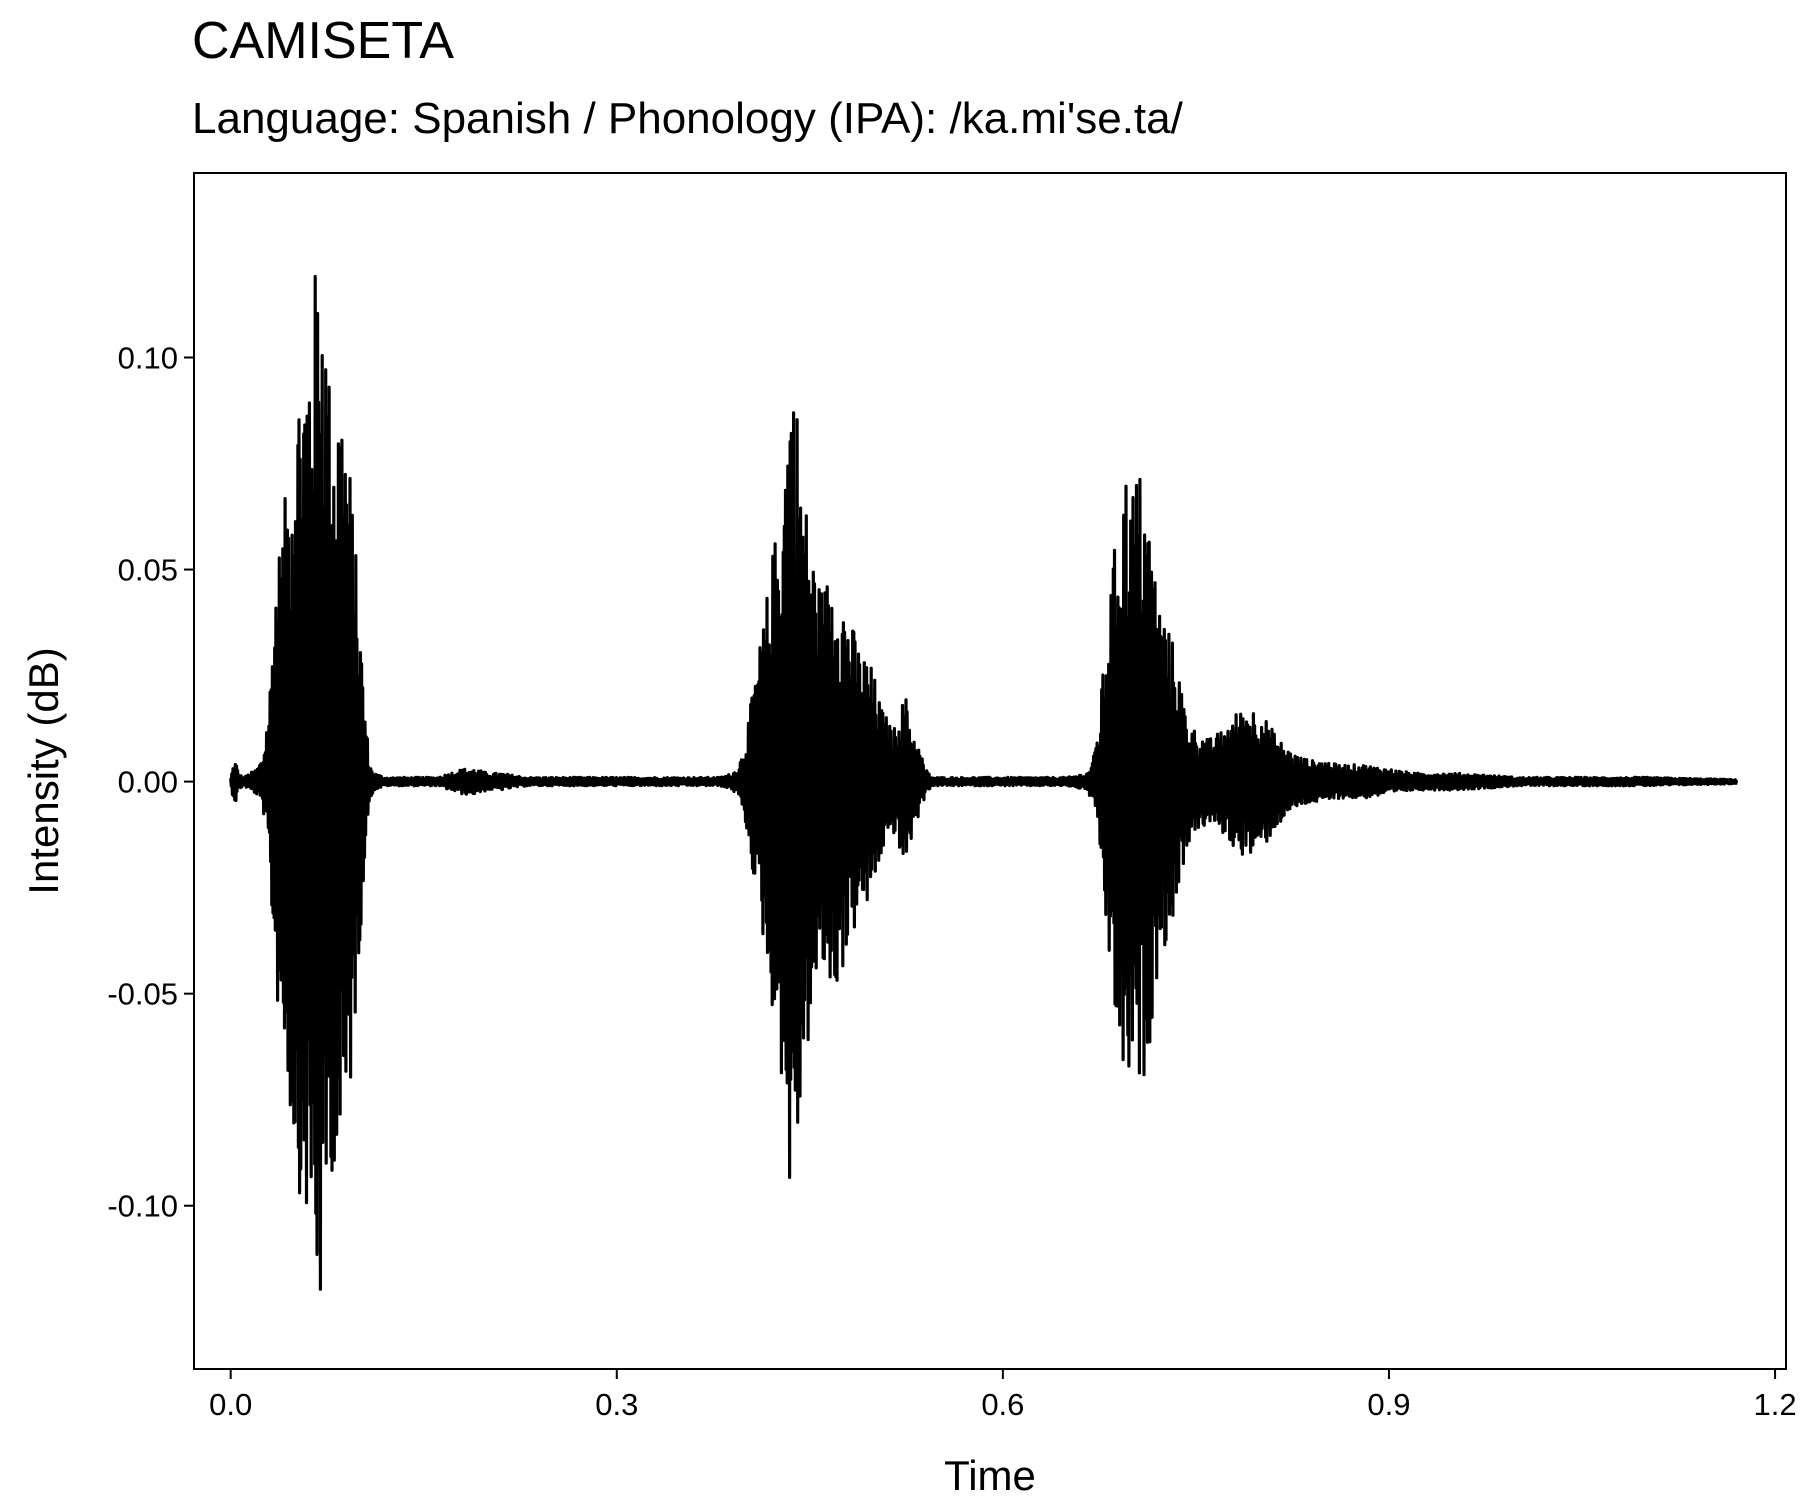  What do you see at coordinates (1388, 1404) in the screenshot?
I see `x-tick-label: 0.9` at bounding box center [1388, 1404].